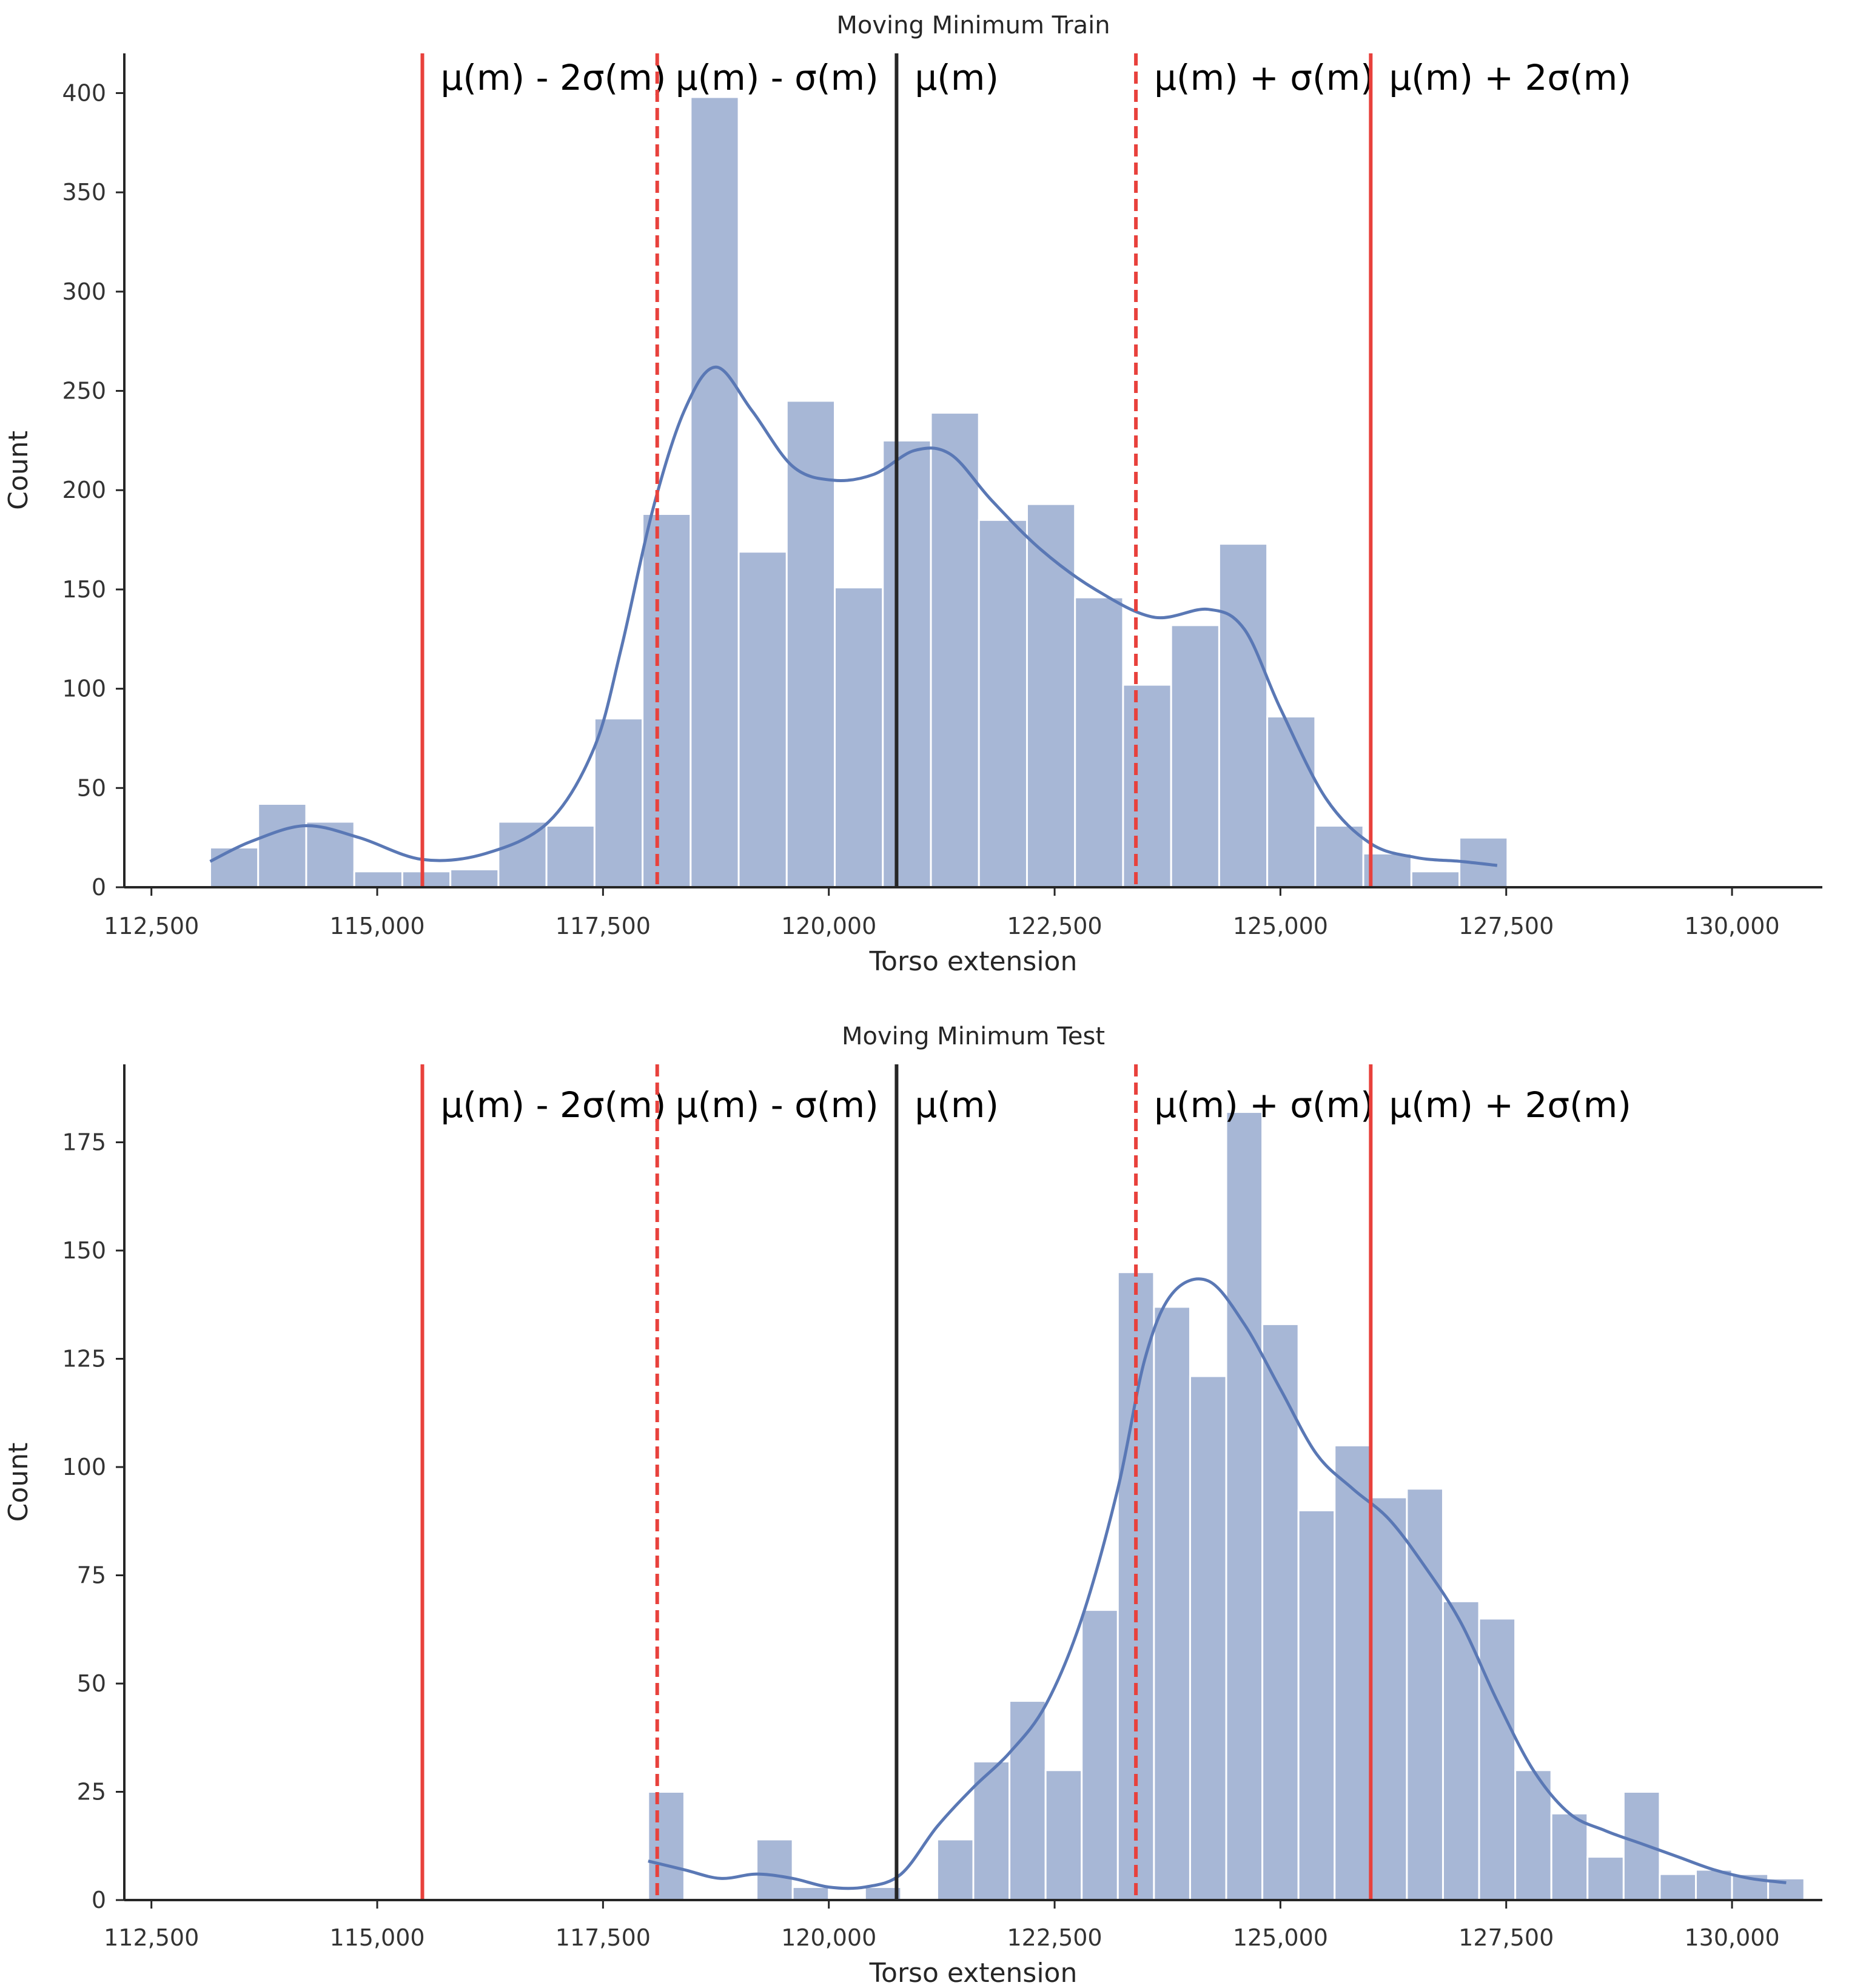  What do you see at coordinates (973, 962) in the screenshot?
I see `train-x-axis-label: Torso extension` at bounding box center [973, 962].